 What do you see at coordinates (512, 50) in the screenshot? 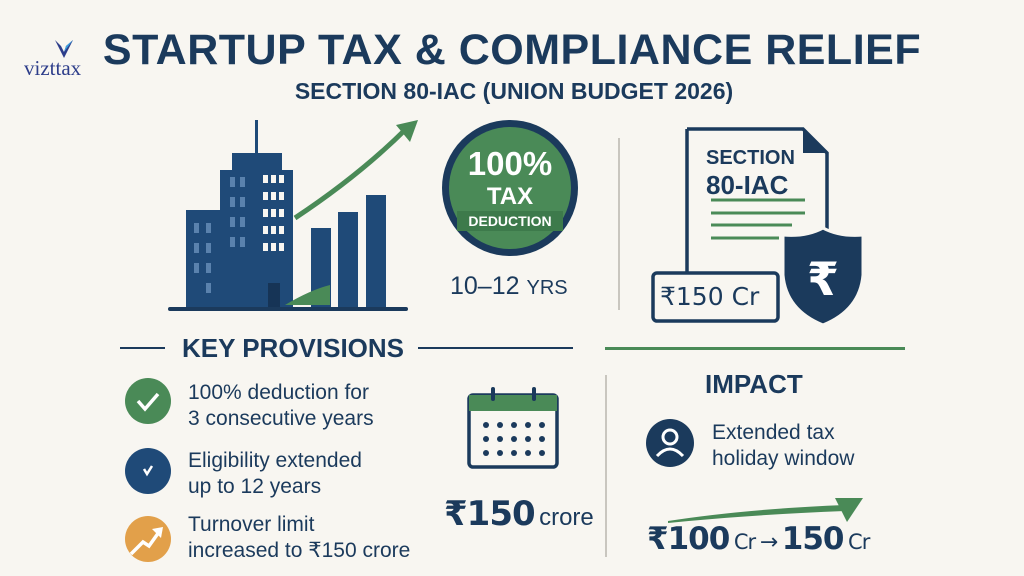
I see `page-title: STARTUP TAX & COMPLIANCE RELIEF` at bounding box center [512, 50].